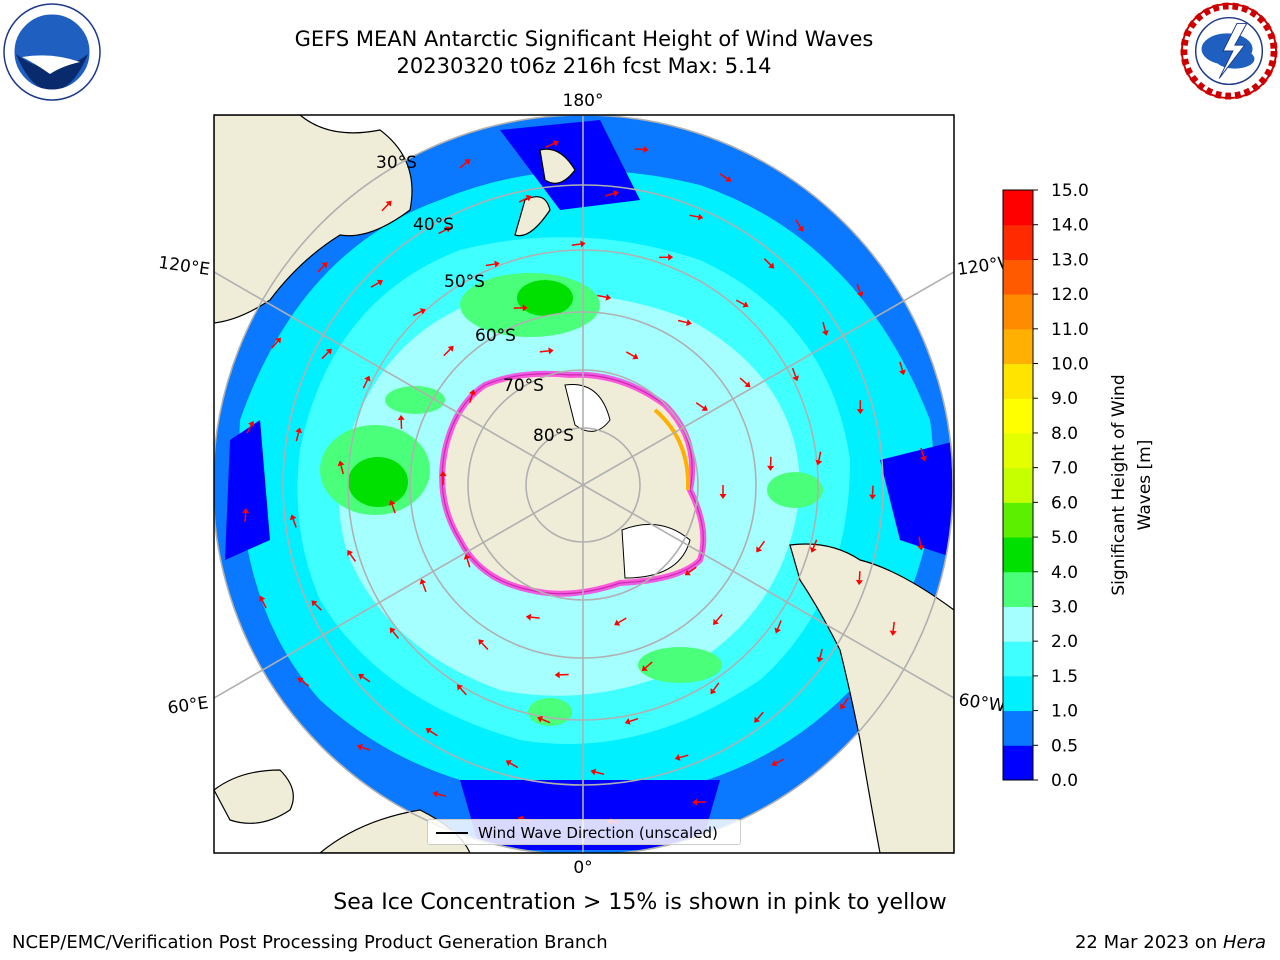 The height and width of the screenshot is (960, 1280). What do you see at coordinates (464, 282) in the screenshot?
I see `lat-label-50s: 50°S` at bounding box center [464, 282].